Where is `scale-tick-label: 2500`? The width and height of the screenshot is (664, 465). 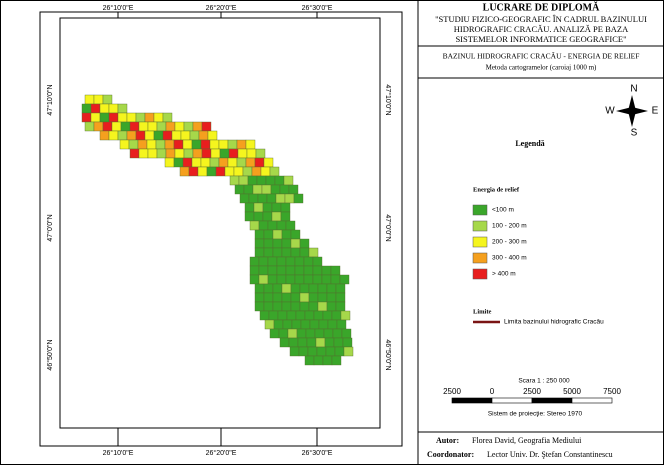 scale-tick-label: 2500 is located at coordinates (532, 391).